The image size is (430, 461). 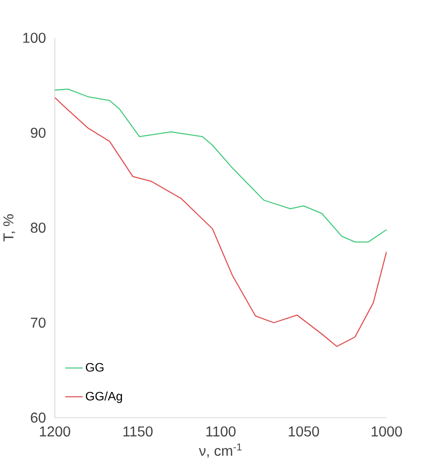 I want to click on x-tick-label: 1200, so click(x=55, y=431).